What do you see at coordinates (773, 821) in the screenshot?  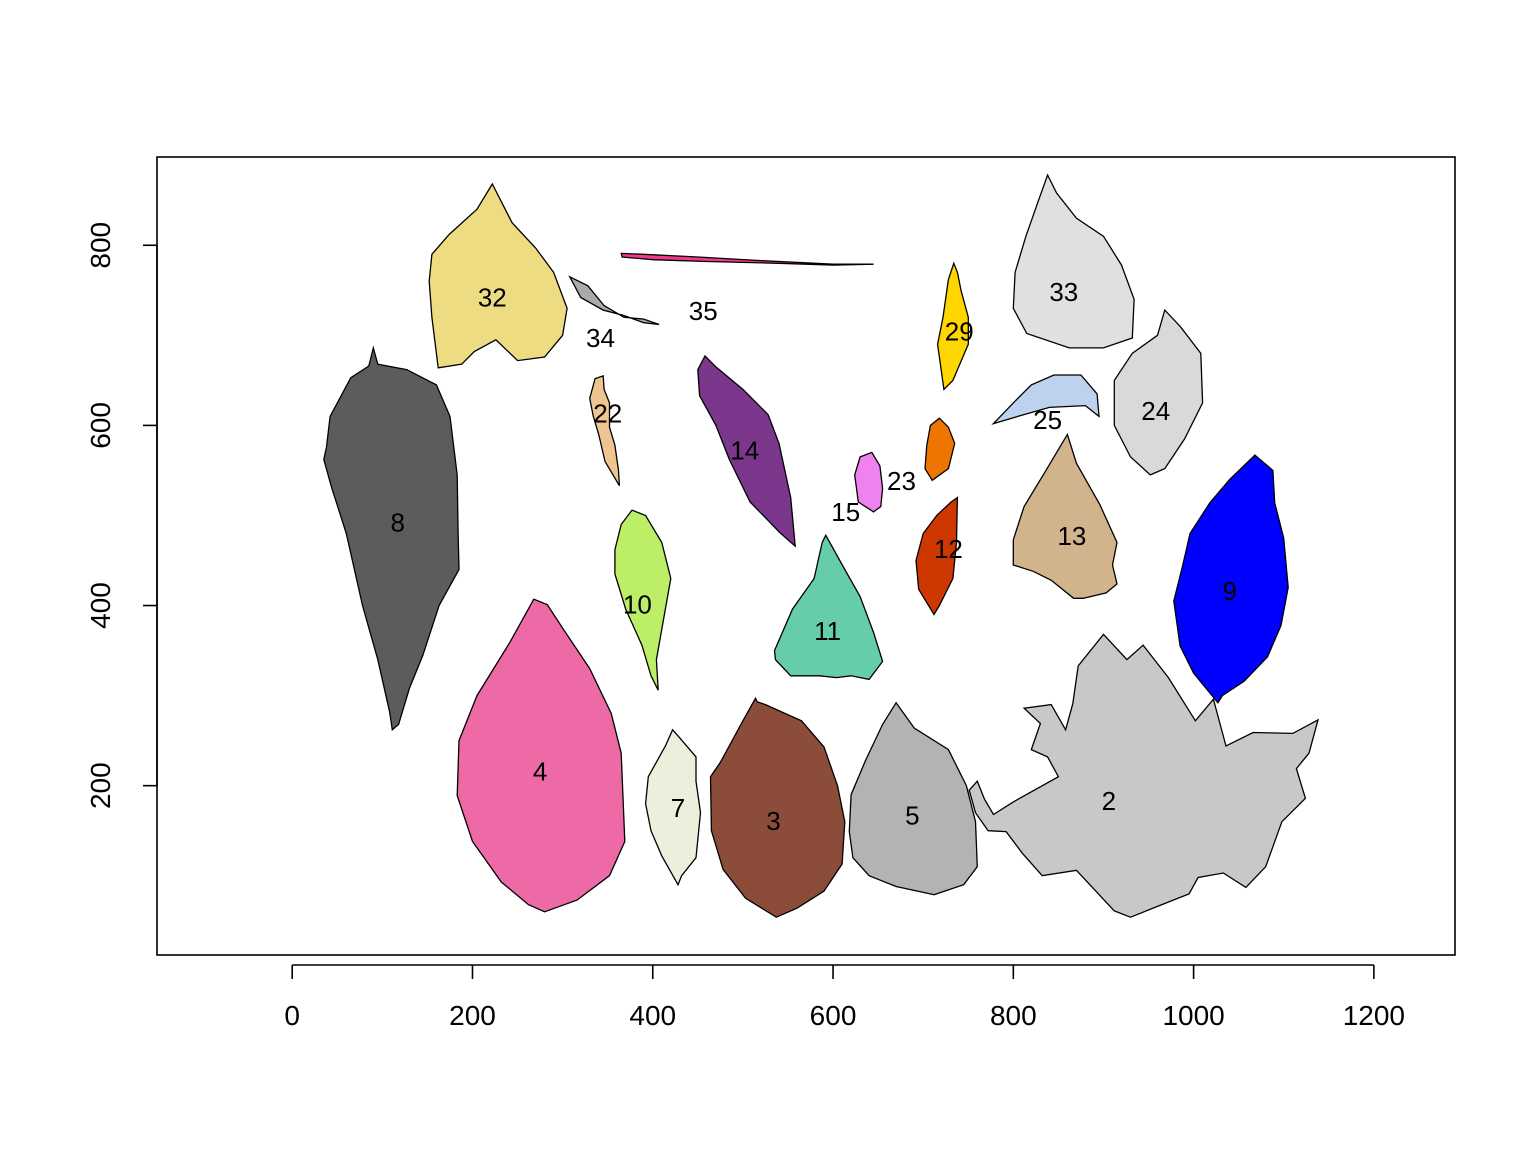 I see `leaf-label-3: 3` at bounding box center [773, 821].